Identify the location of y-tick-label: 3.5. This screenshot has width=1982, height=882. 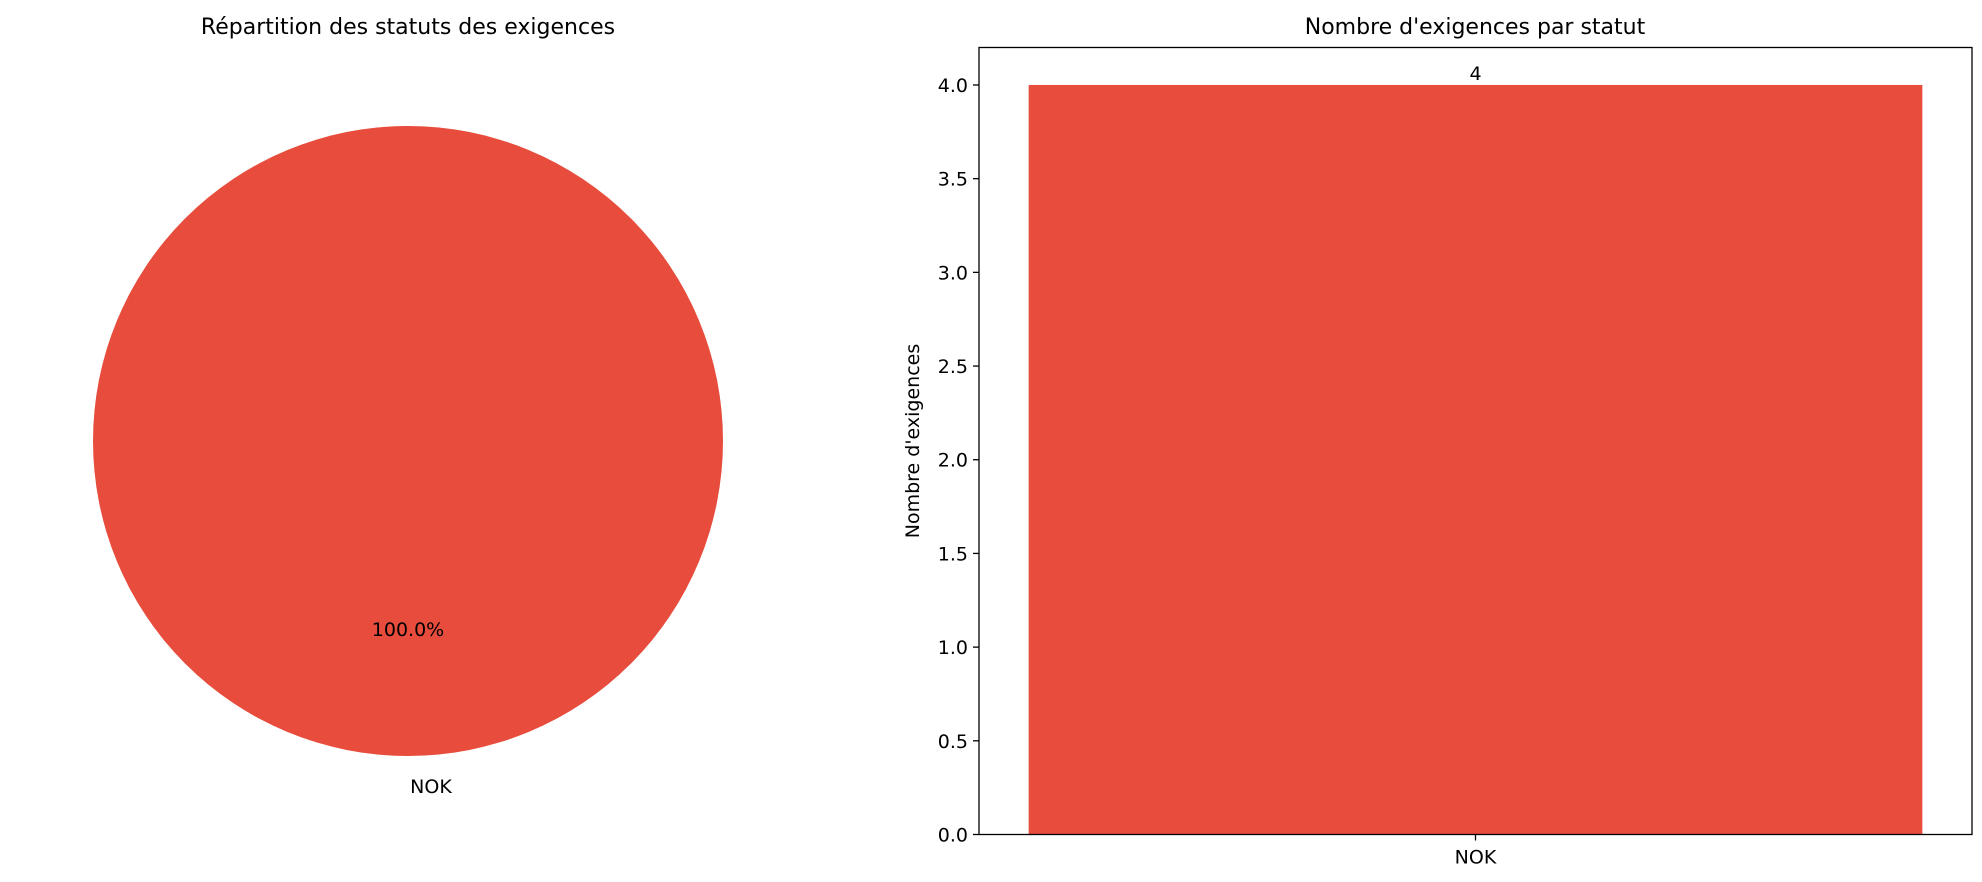
(953, 180).